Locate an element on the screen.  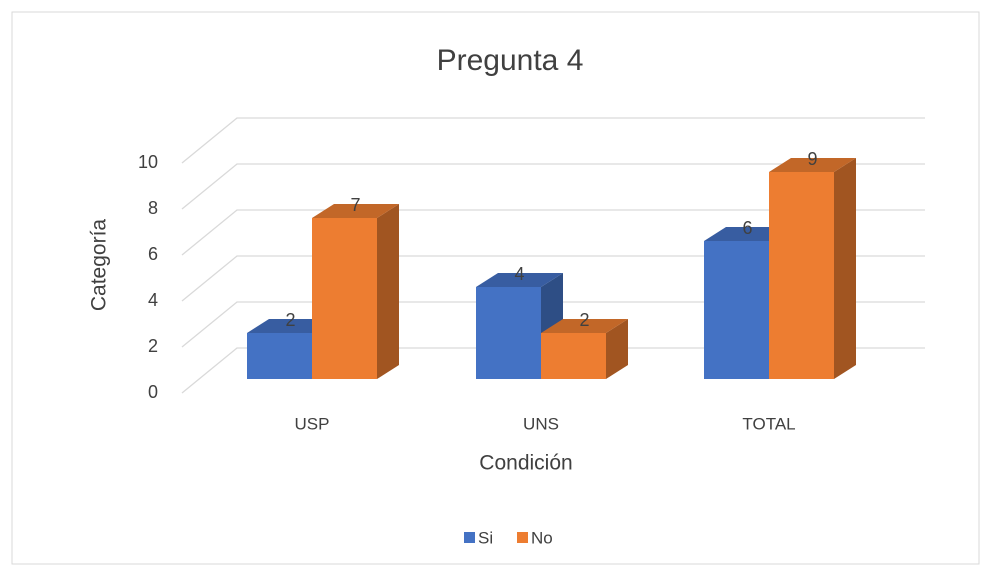
y-tick-label: 10 is located at coordinates (148, 162).